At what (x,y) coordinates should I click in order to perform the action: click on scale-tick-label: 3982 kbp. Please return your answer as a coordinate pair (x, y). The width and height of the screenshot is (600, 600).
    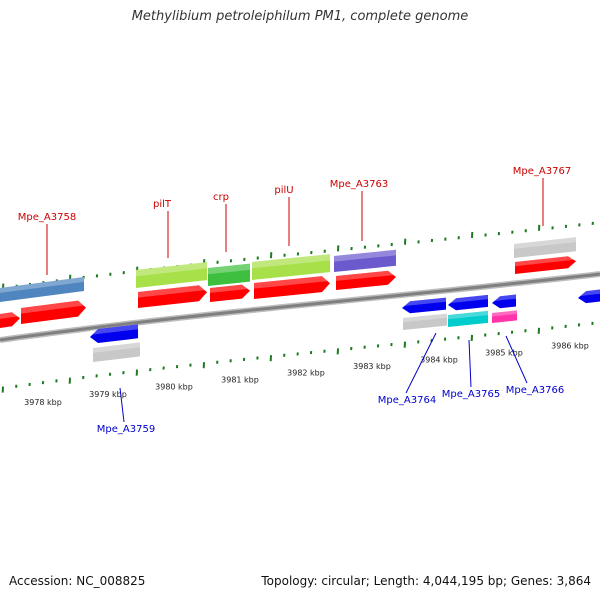
    Looking at the image, I should click on (306, 373).